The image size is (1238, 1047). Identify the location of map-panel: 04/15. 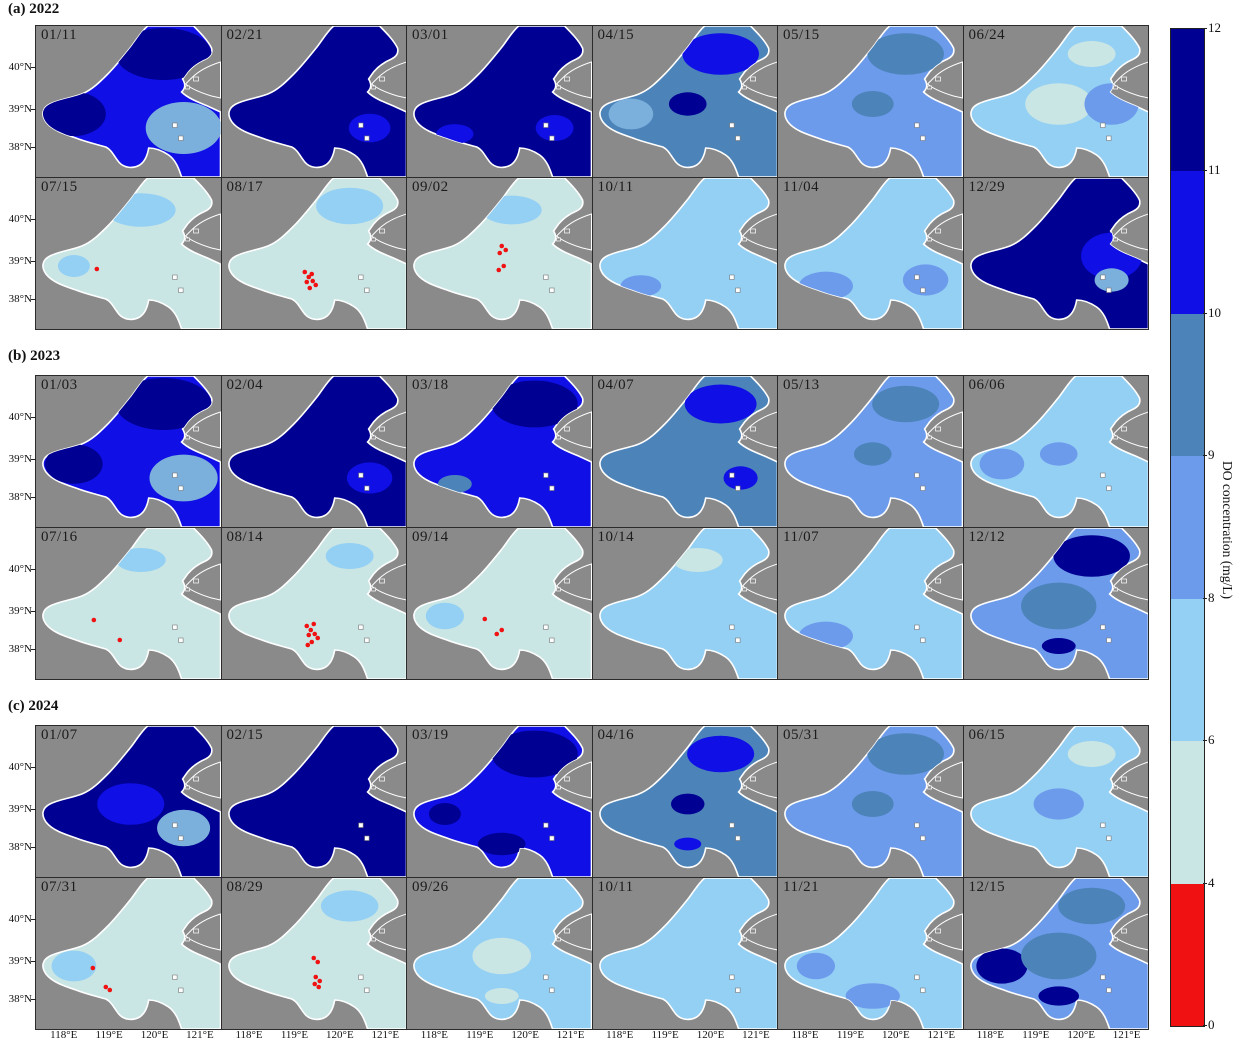
(684, 101).